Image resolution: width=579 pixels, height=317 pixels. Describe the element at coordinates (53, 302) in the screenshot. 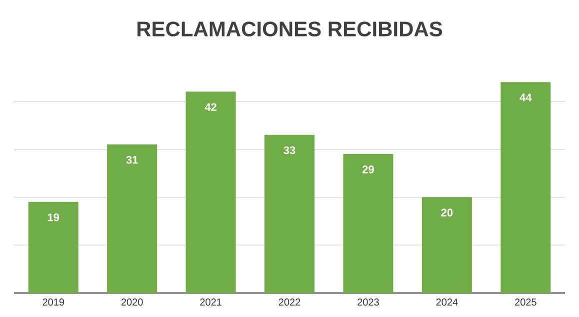

I see `x-tick-label: 2019` at that location.